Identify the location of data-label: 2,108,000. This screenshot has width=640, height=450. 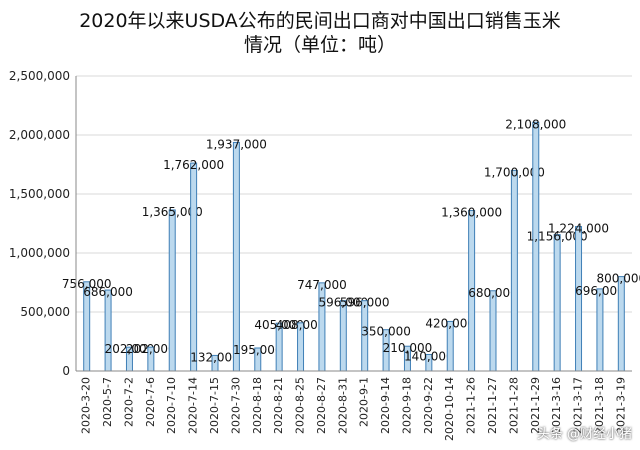
(535, 124).